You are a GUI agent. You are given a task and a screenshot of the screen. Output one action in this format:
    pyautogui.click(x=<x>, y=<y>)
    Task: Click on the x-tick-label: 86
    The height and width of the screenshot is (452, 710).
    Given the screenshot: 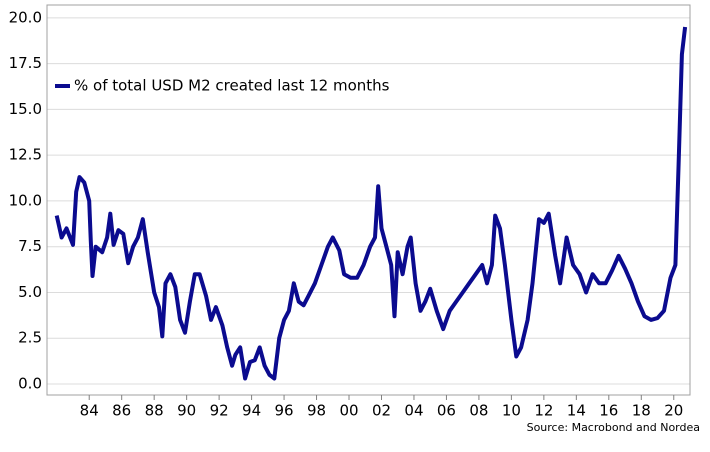 What is the action you would take?
    pyautogui.click(x=121, y=411)
    